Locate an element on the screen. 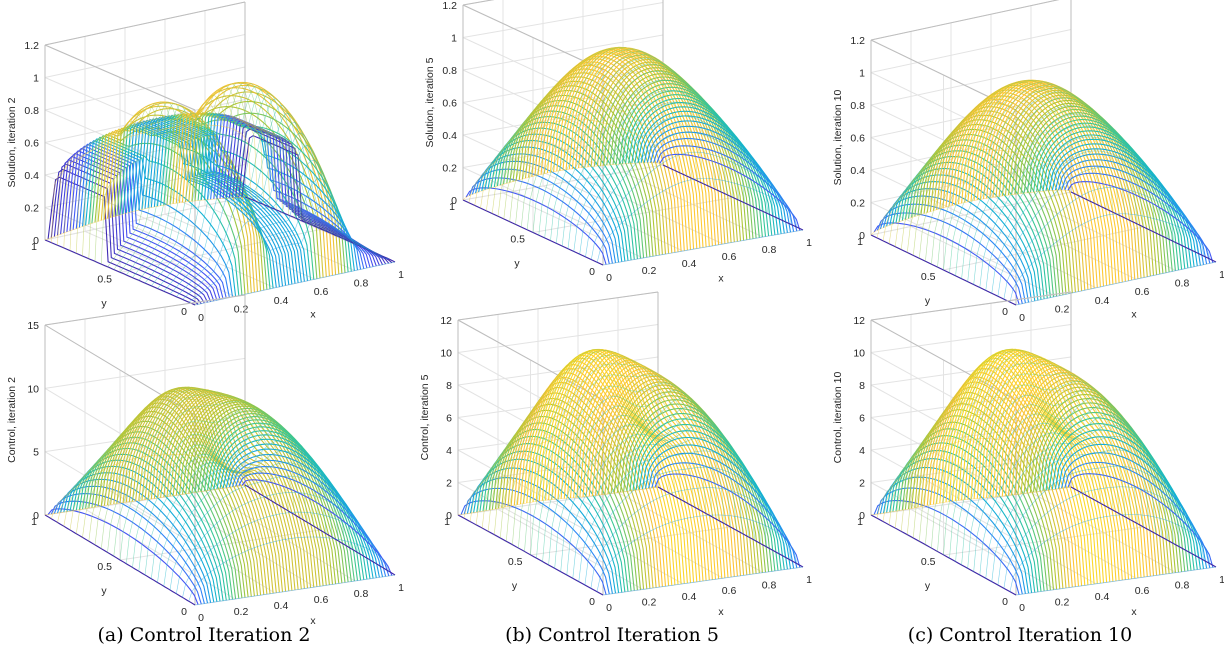  x-tick-label: 0.2 is located at coordinates (1062, 602).